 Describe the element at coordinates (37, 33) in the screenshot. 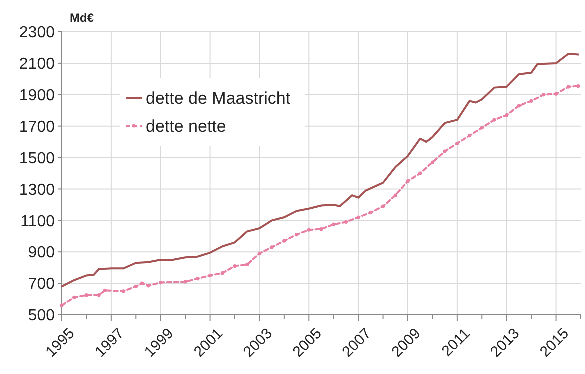

I see `y-tick-label: 2300` at that location.